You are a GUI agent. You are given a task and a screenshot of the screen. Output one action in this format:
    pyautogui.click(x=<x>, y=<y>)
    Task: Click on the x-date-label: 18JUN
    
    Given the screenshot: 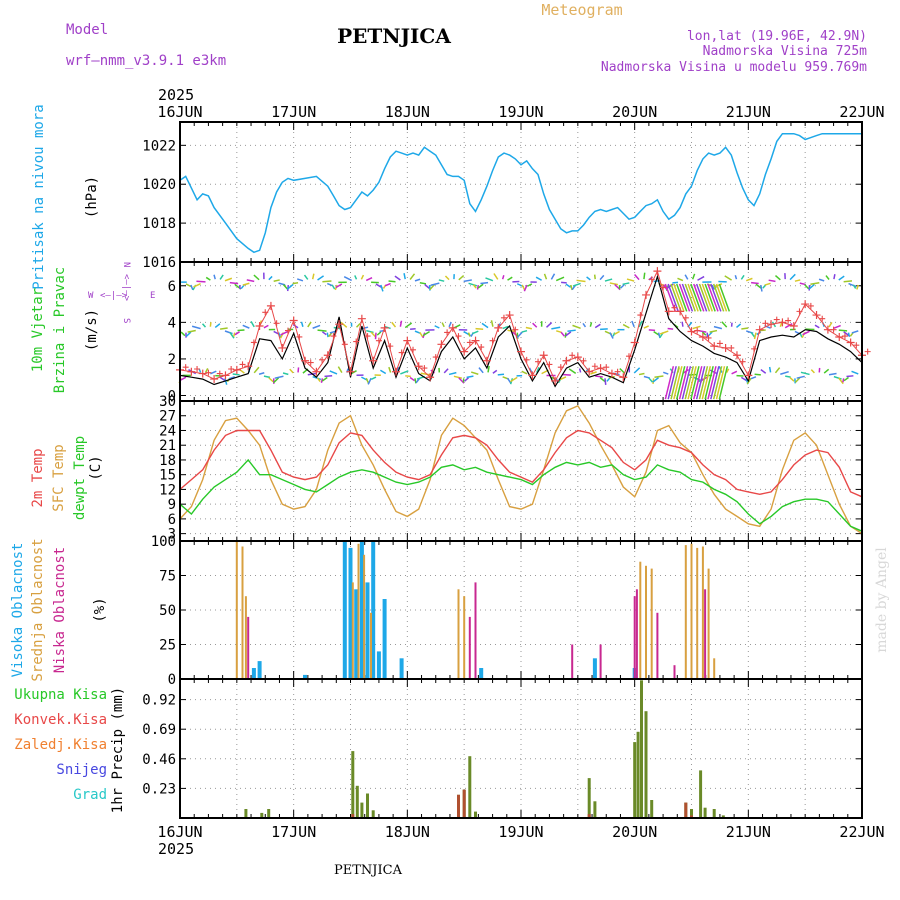 What is the action you would take?
    pyautogui.click(x=407, y=112)
    